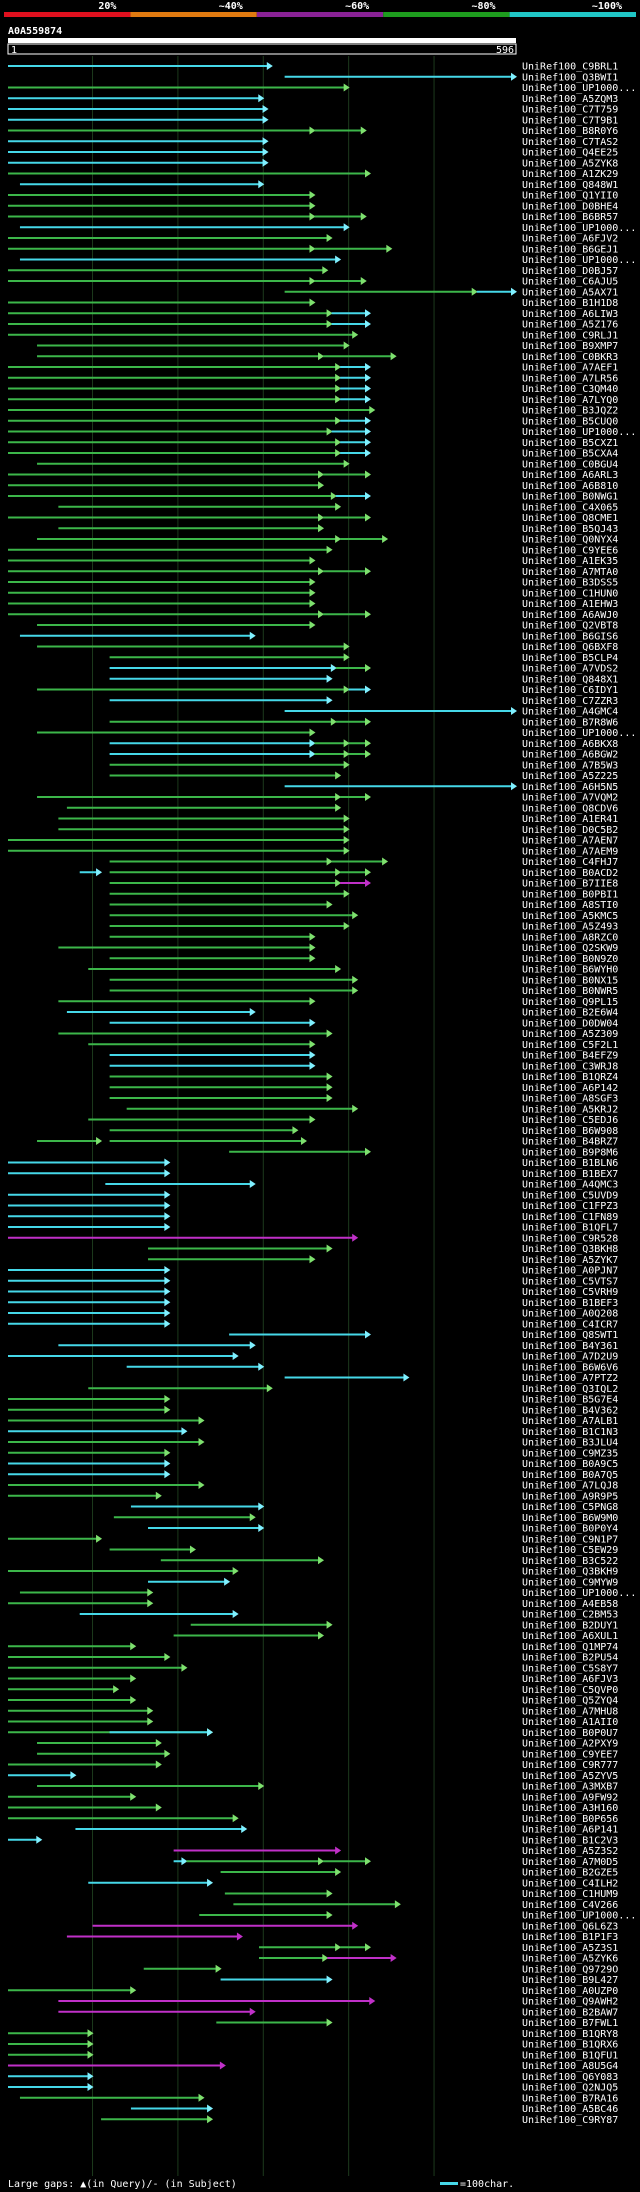 This screenshot has height=2192, width=640. I want to click on hit-label: UniRef100_B0P0U7, so click(570, 1733).